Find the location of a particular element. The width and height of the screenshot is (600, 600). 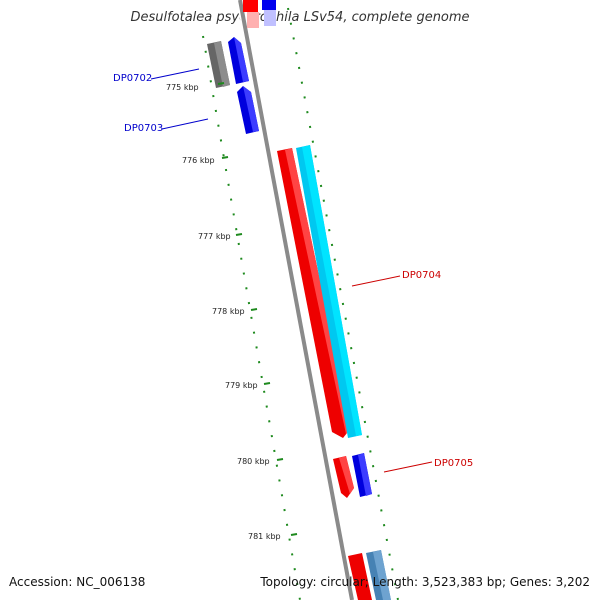

bottom-feature-steel-shade is located at coordinates (382, 575).